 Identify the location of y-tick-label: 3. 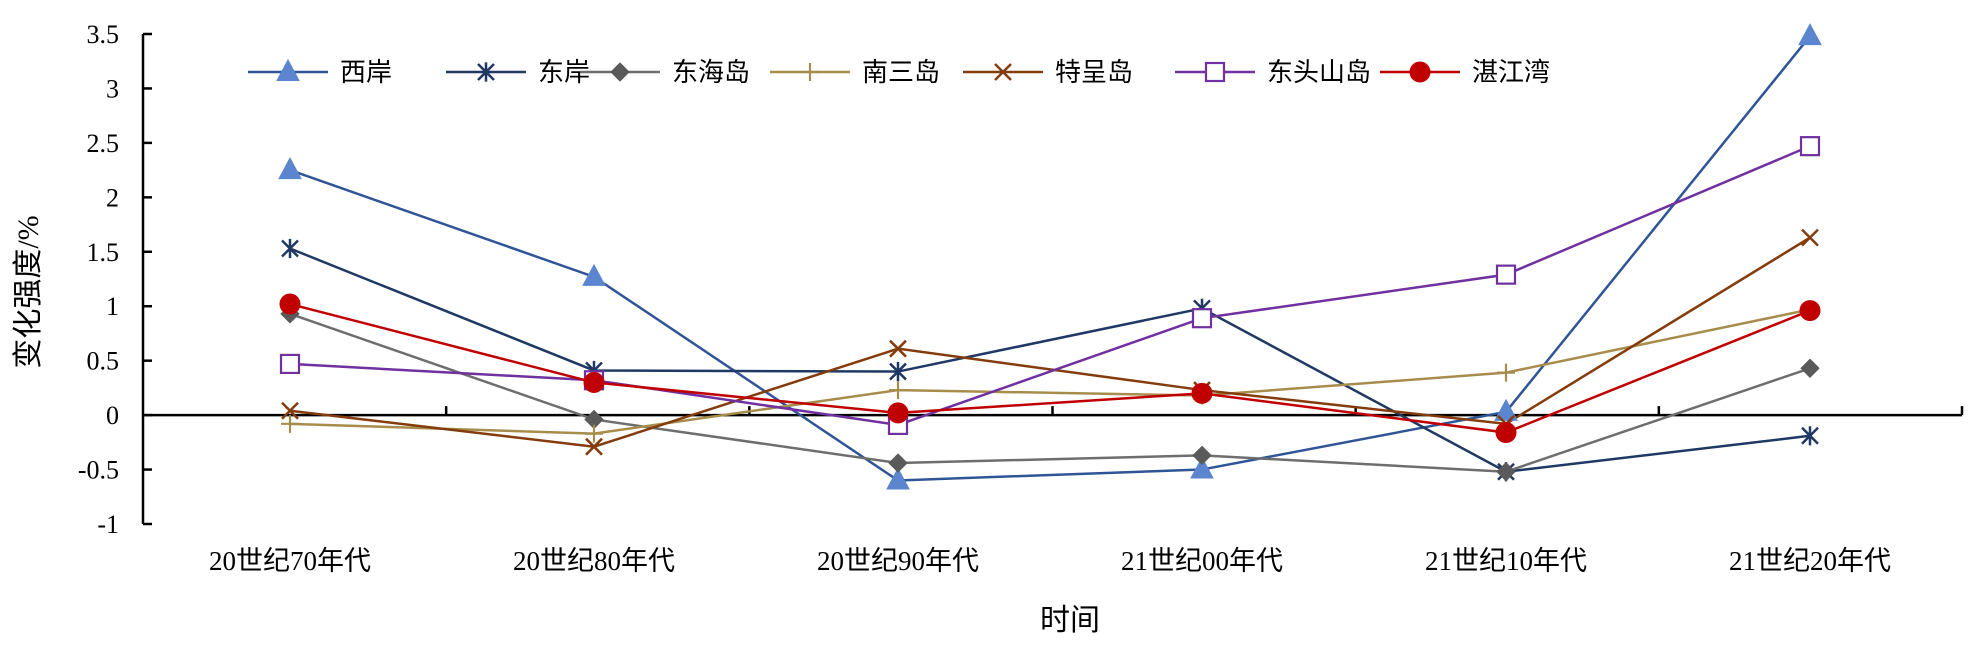
(112, 88).